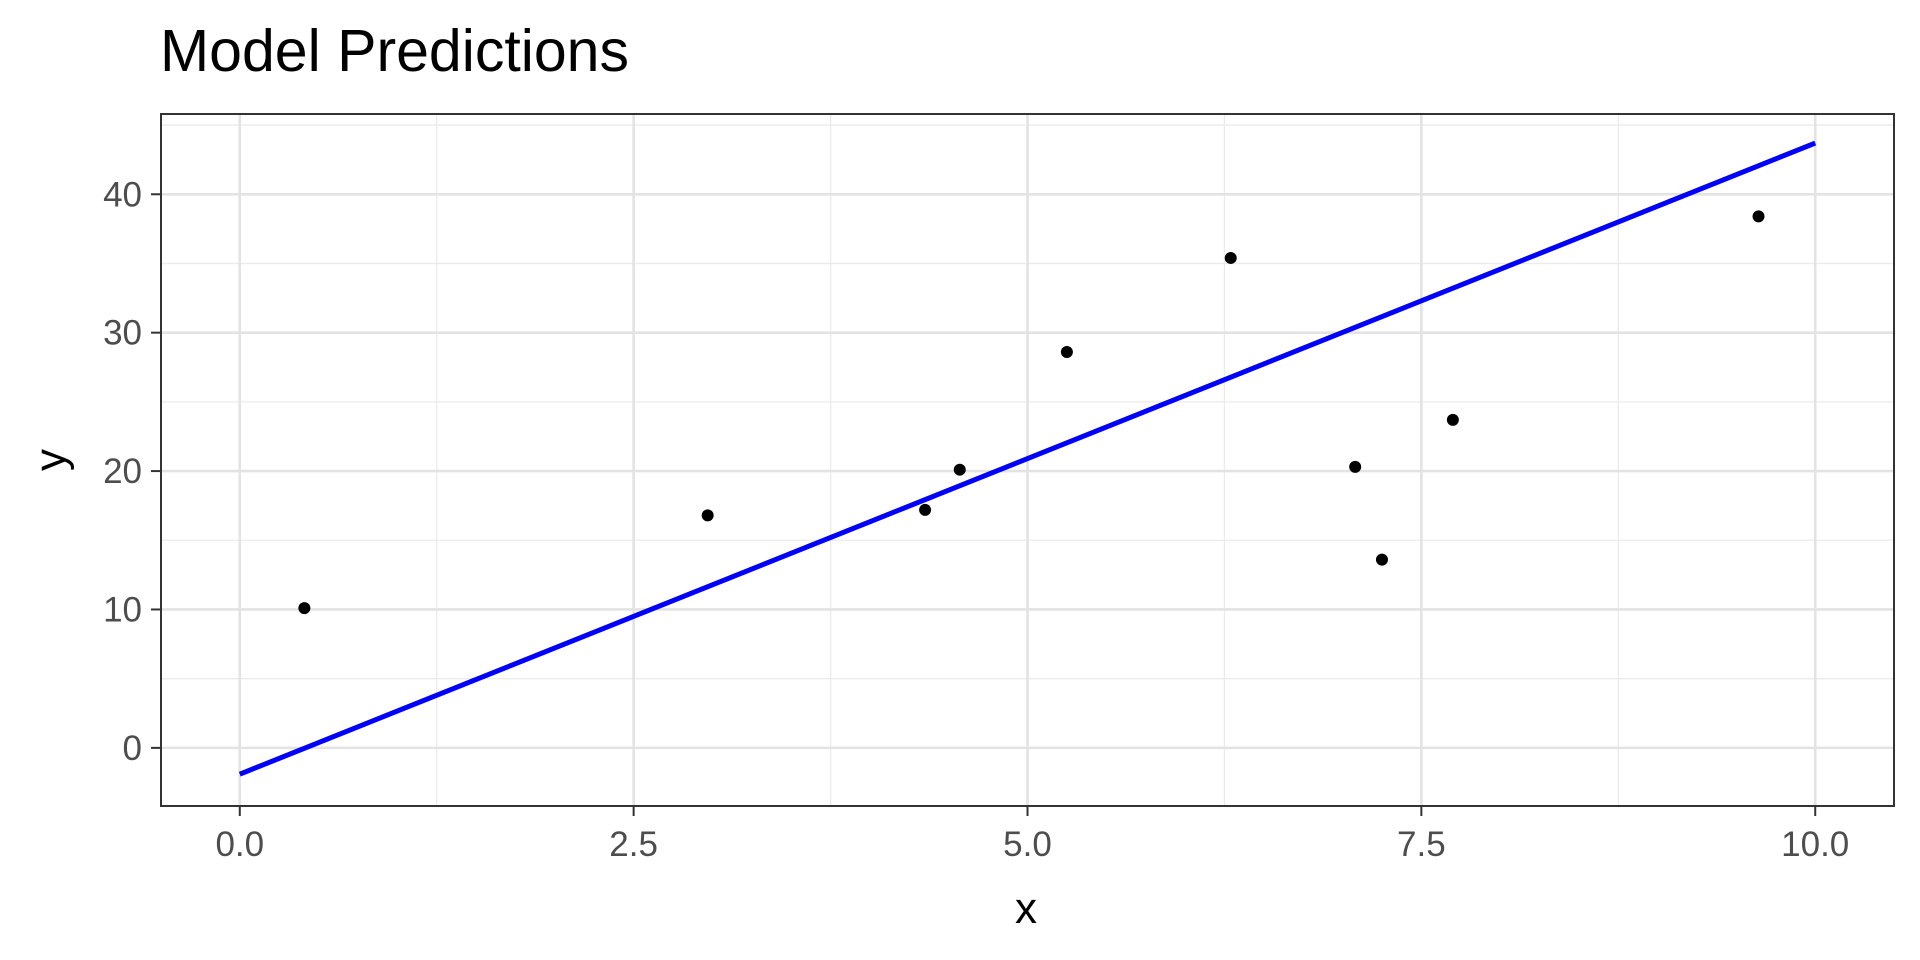 This screenshot has width=1920, height=960. What do you see at coordinates (132, 748) in the screenshot?
I see `y-tick-label: 0` at bounding box center [132, 748].